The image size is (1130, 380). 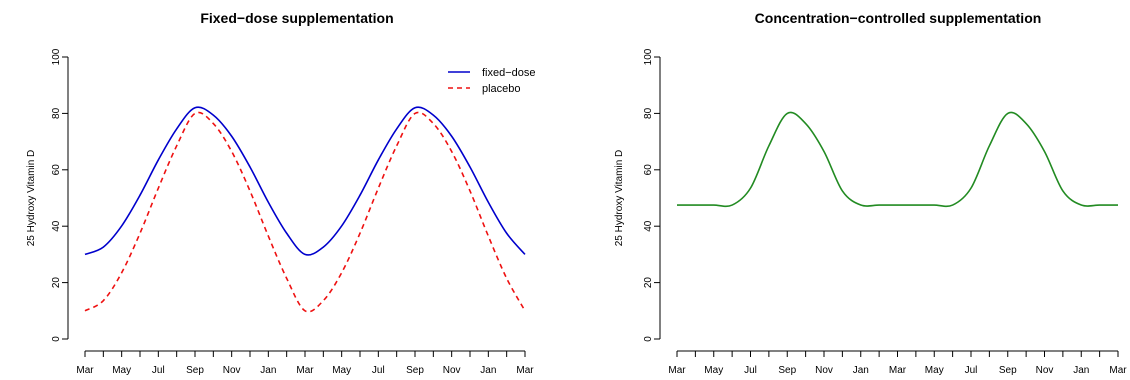 I want to click on legend-label: placebo, so click(x=501, y=89).